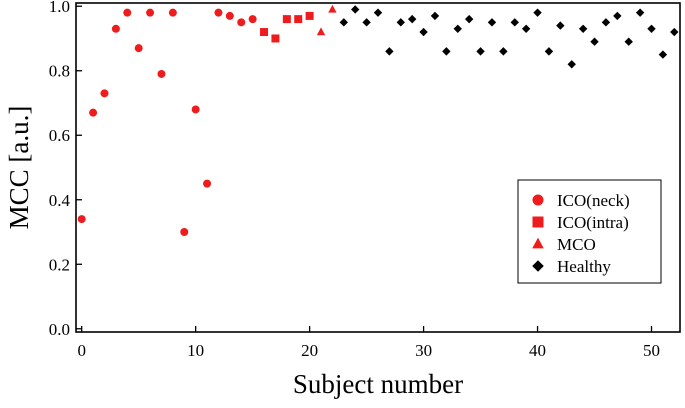 The width and height of the screenshot is (685, 408). Describe the element at coordinates (195, 350) in the screenshot. I see `x-tick-label: 10` at that location.